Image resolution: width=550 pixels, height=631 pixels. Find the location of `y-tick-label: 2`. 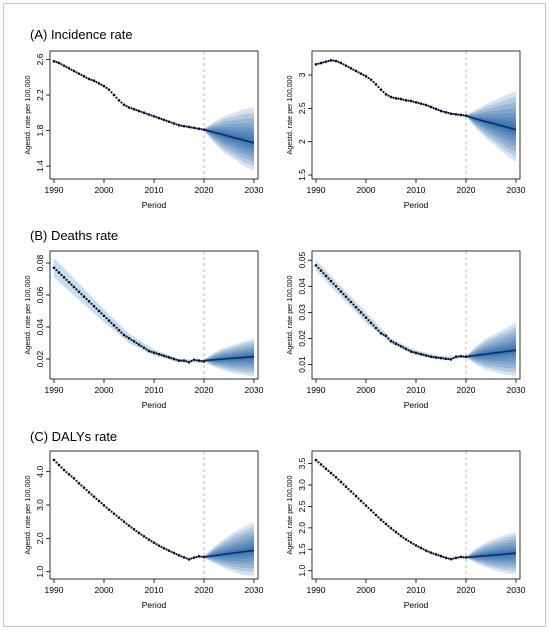

y-tick-label: 2 is located at coordinates (302, 141).